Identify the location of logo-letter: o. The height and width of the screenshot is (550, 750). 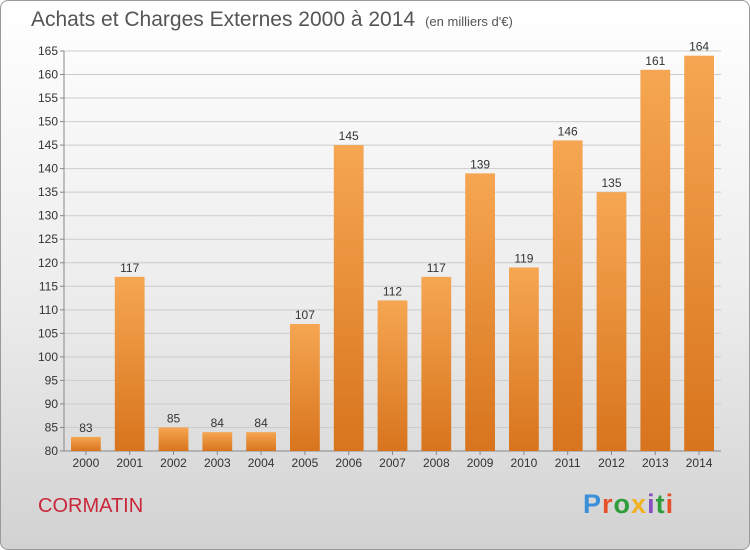
(622, 504).